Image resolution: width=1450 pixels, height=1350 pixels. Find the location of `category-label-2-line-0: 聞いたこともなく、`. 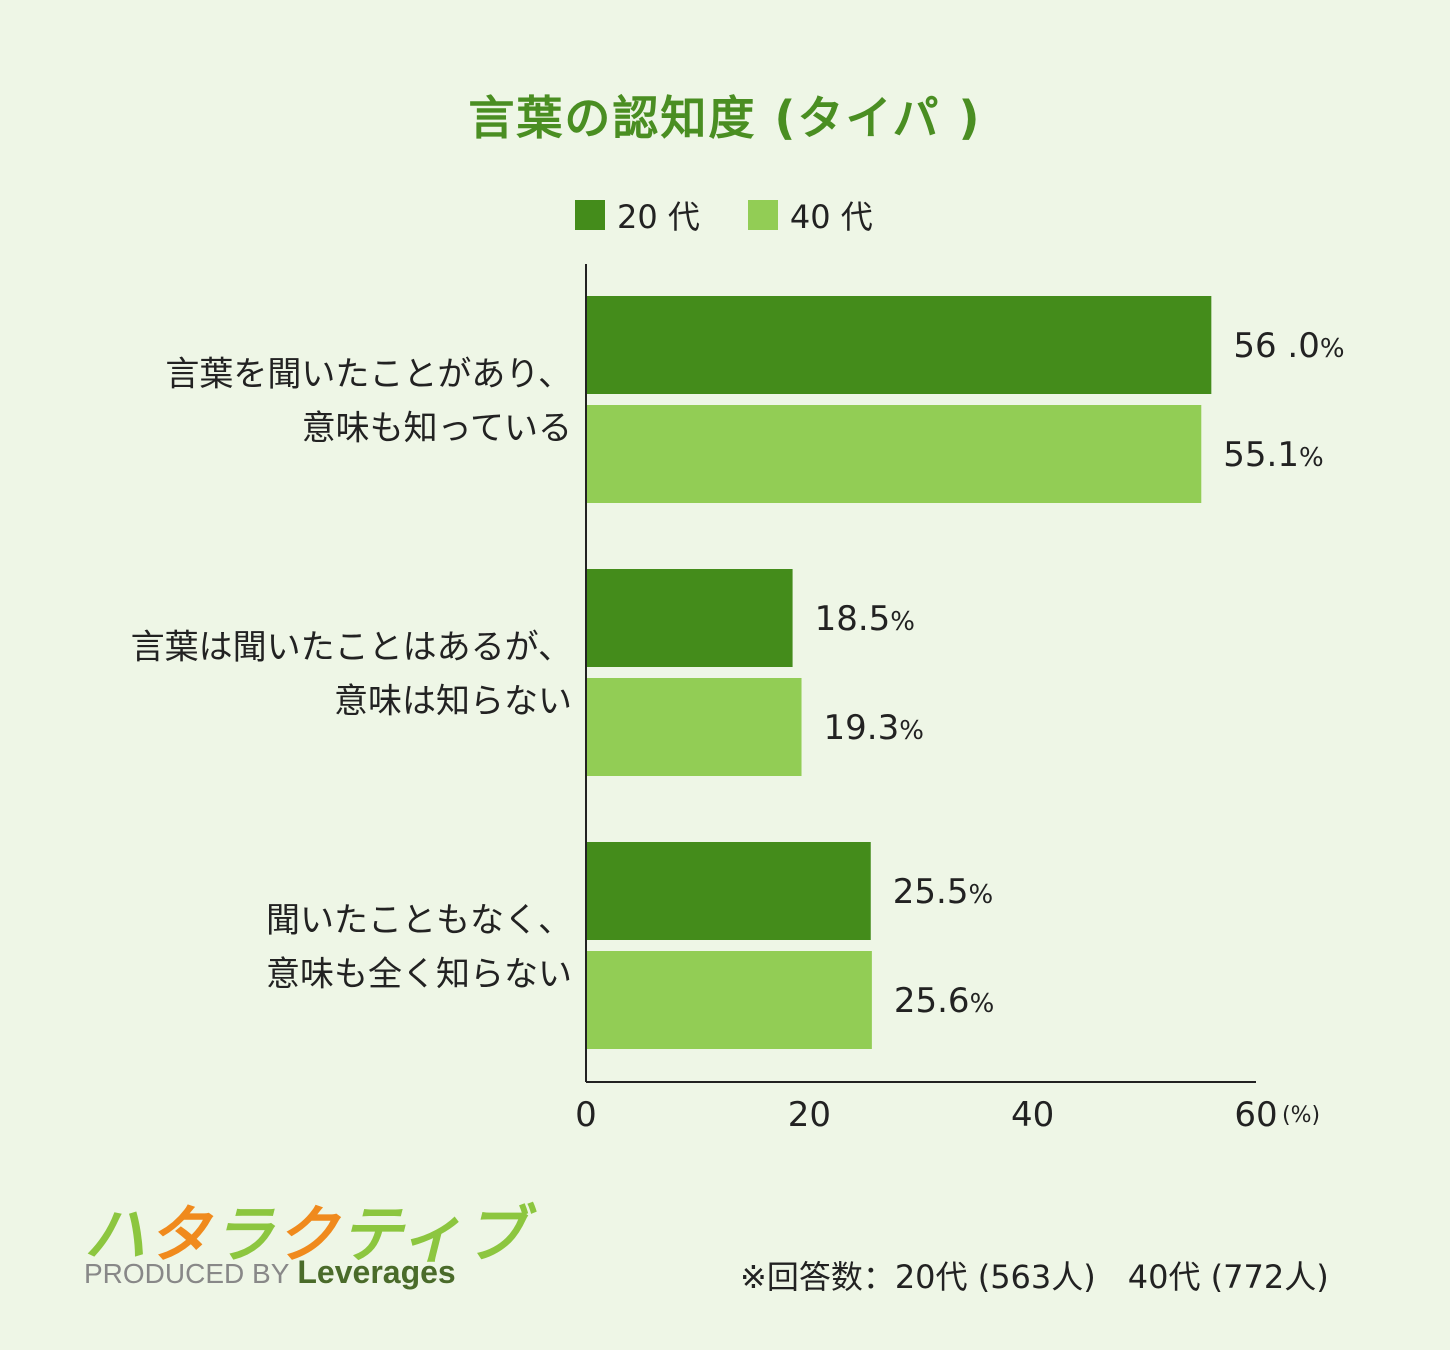

category-label-2-line-0: 聞いたこともなく、 is located at coordinates (419, 921).